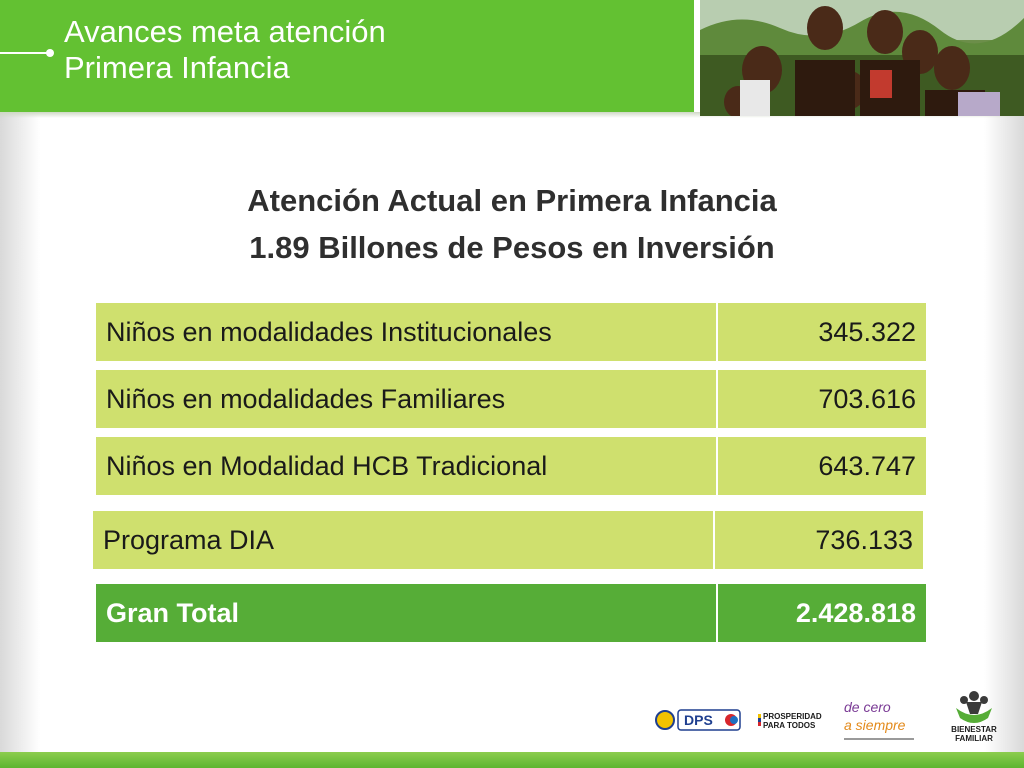 The height and width of the screenshot is (768, 1024). Describe the element at coordinates (867, 465) in the screenshot. I see `row-value: 643.747` at that location.